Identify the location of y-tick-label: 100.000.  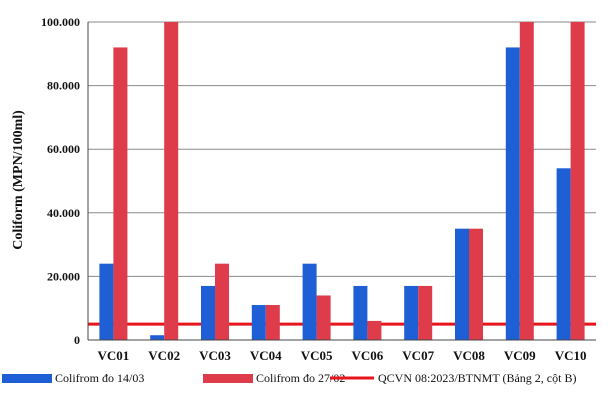
(60, 22).